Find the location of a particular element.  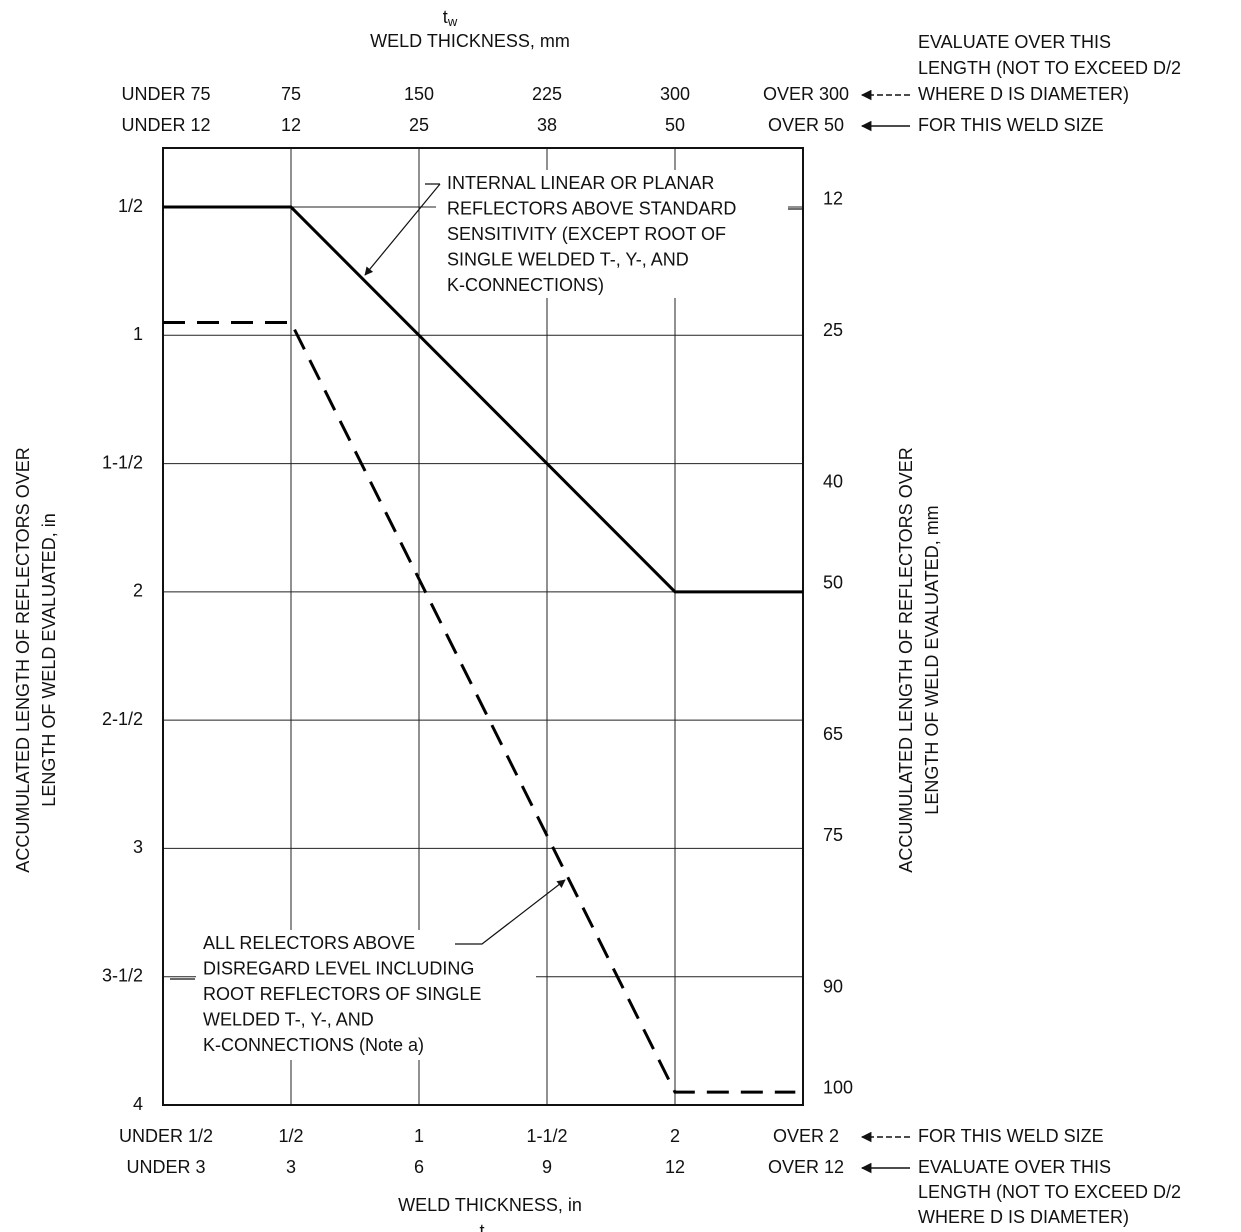

axis-row-label: UNDER 12 is located at coordinates (165, 125).